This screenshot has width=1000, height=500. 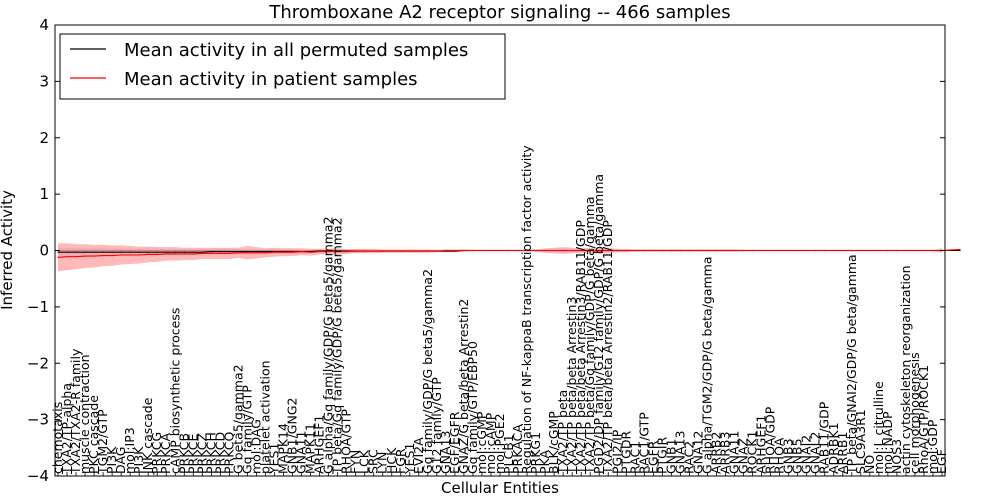 I want to click on entity-label: GNA13, so click(x=679, y=453).